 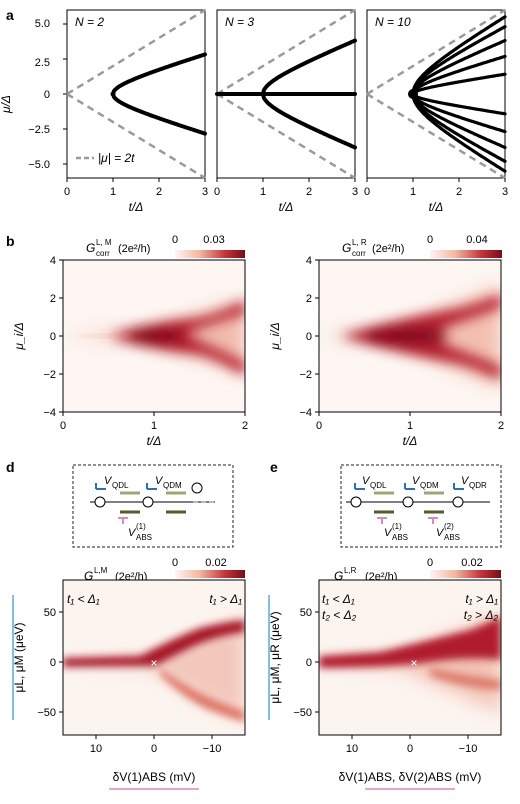 What do you see at coordinates (144, 537) in the screenshot?
I see `vabs-sub: ABS` at bounding box center [144, 537].